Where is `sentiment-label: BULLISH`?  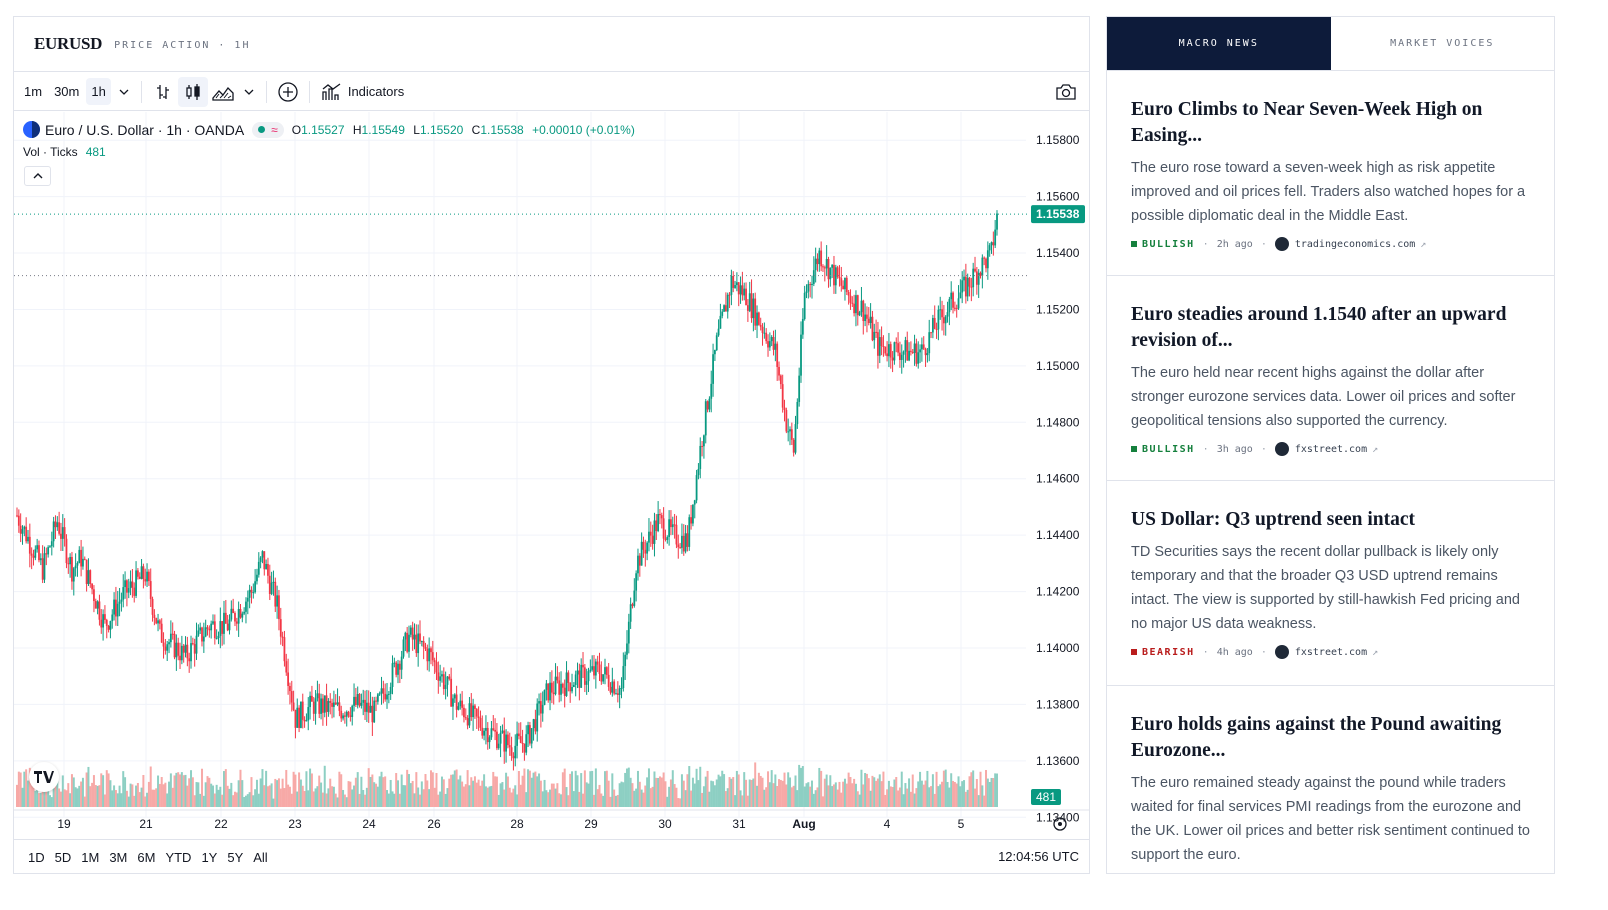 sentiment-label: BULLISH is located at coordinates (1168, 244).